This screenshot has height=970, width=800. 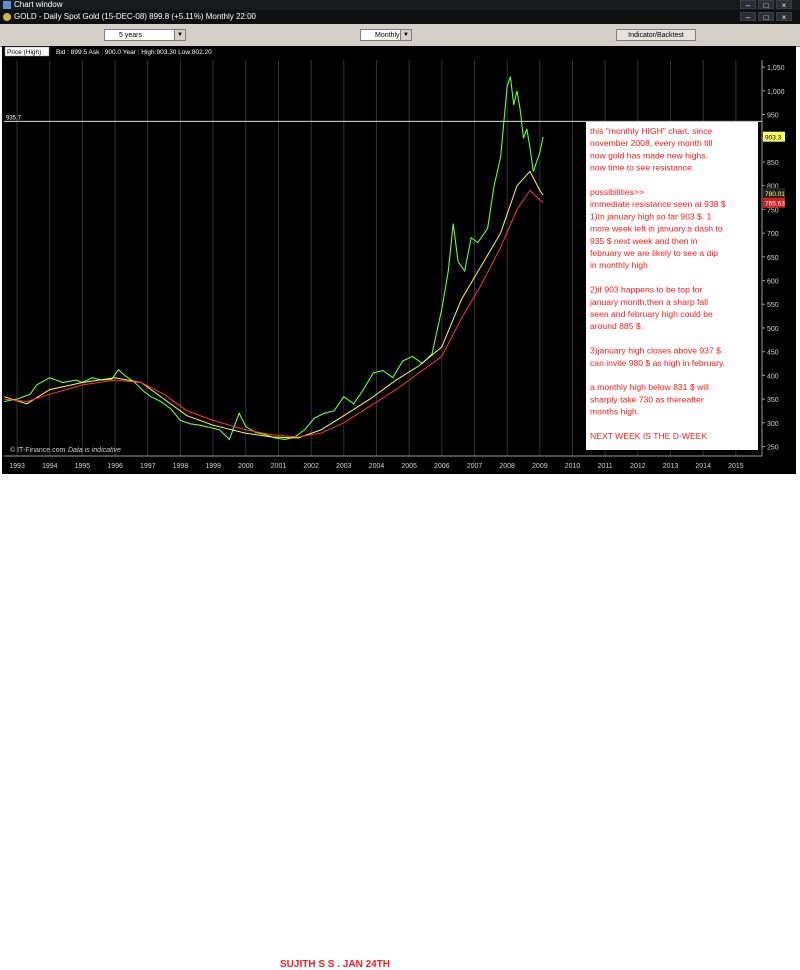 I want to click on x-tick-label: 1993, so click(x=17, y=466).